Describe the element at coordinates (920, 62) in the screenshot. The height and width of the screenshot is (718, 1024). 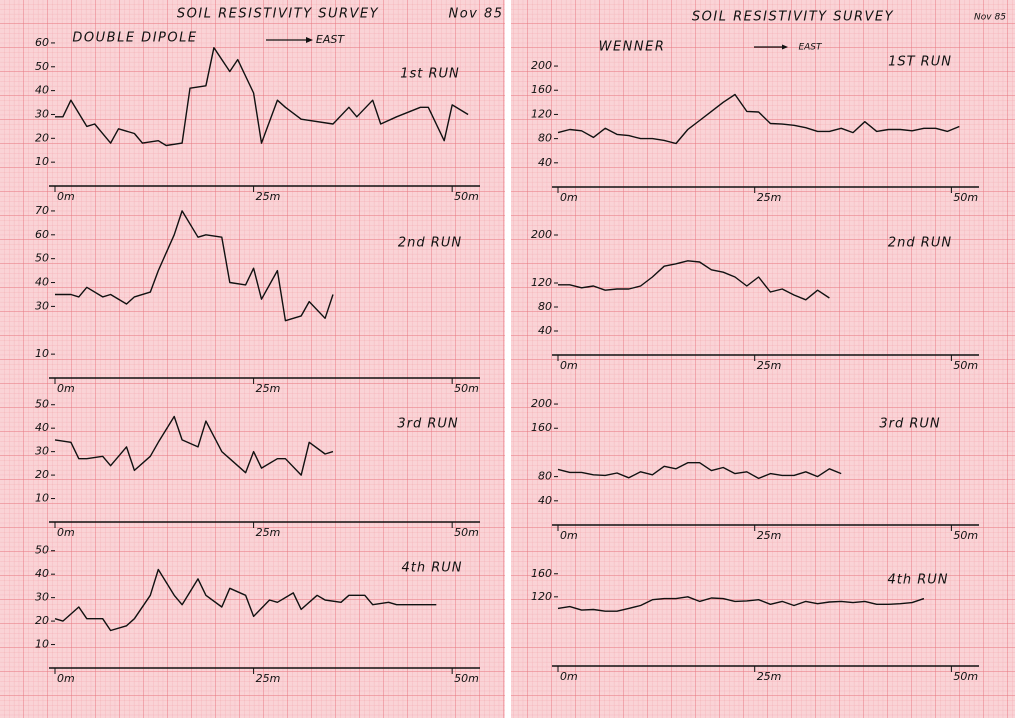
I see `chart-title: 1ST RUN` at that location.